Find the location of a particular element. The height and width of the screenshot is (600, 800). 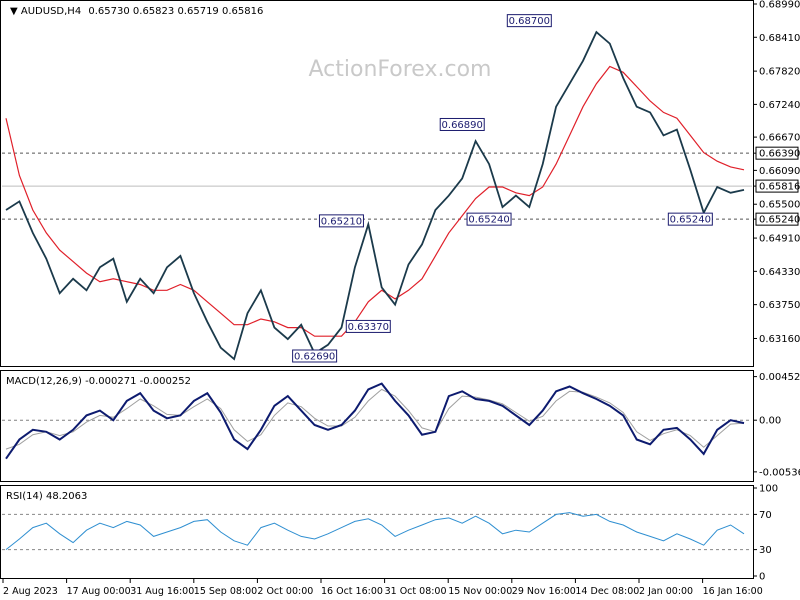

rsi-tick-label-2: 30 is located at coordinates (765, 550).